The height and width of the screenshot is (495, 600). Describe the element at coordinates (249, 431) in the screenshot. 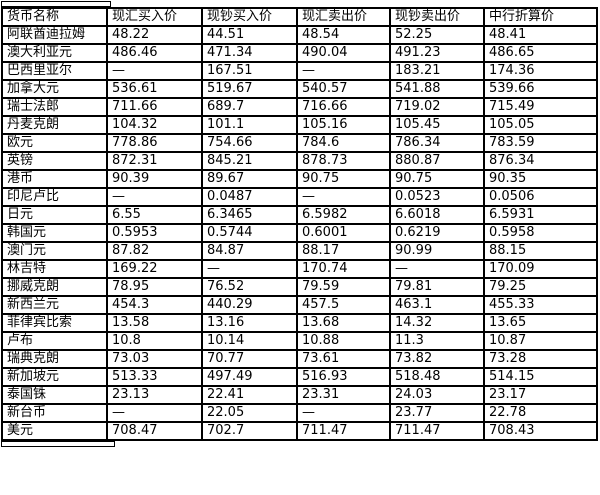

I see `rate-cell-cash-buy: 702.7` at that location.